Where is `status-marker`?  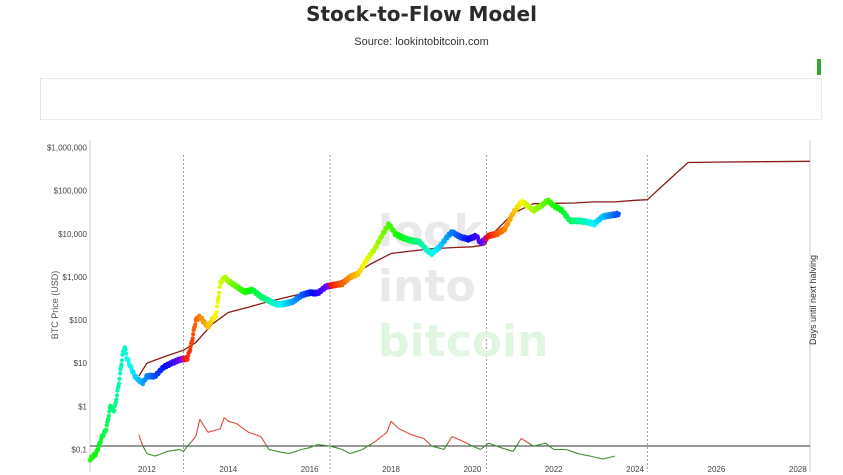 status-marker is located at coordinates (819, 67).